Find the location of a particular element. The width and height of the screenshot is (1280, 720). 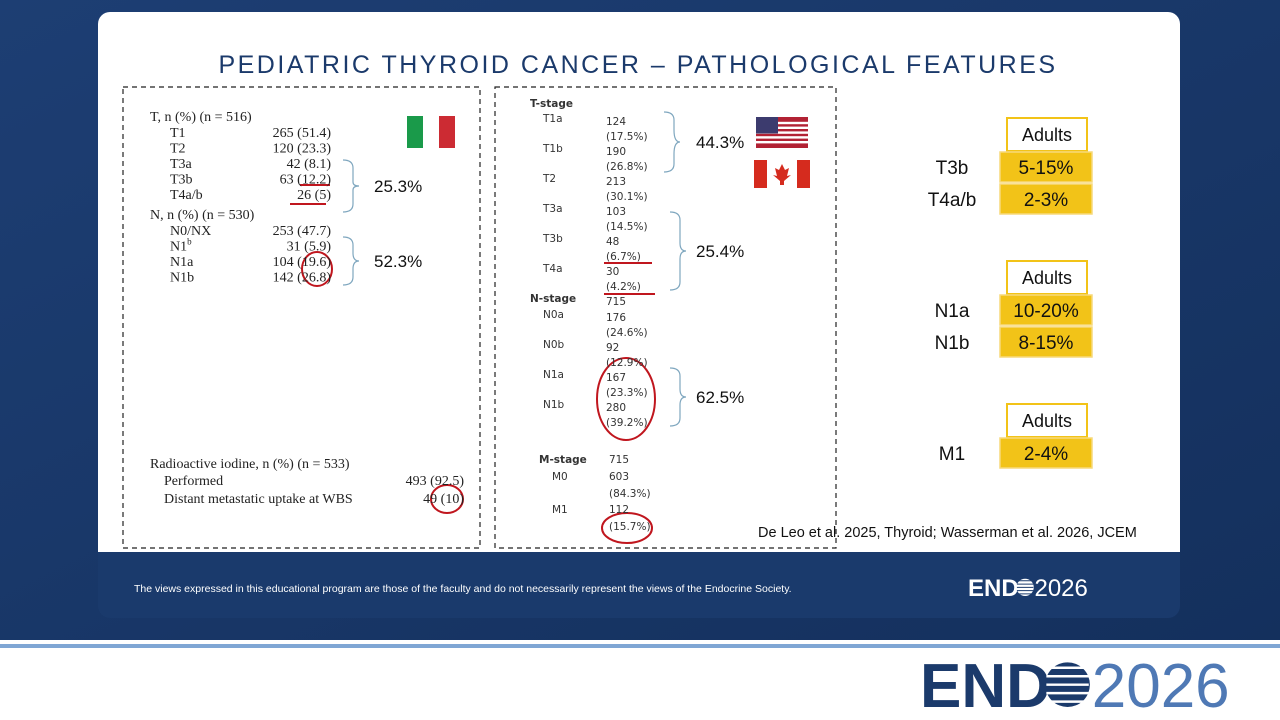

row-percent: (15.7%) is located at coordinates (630, 527).